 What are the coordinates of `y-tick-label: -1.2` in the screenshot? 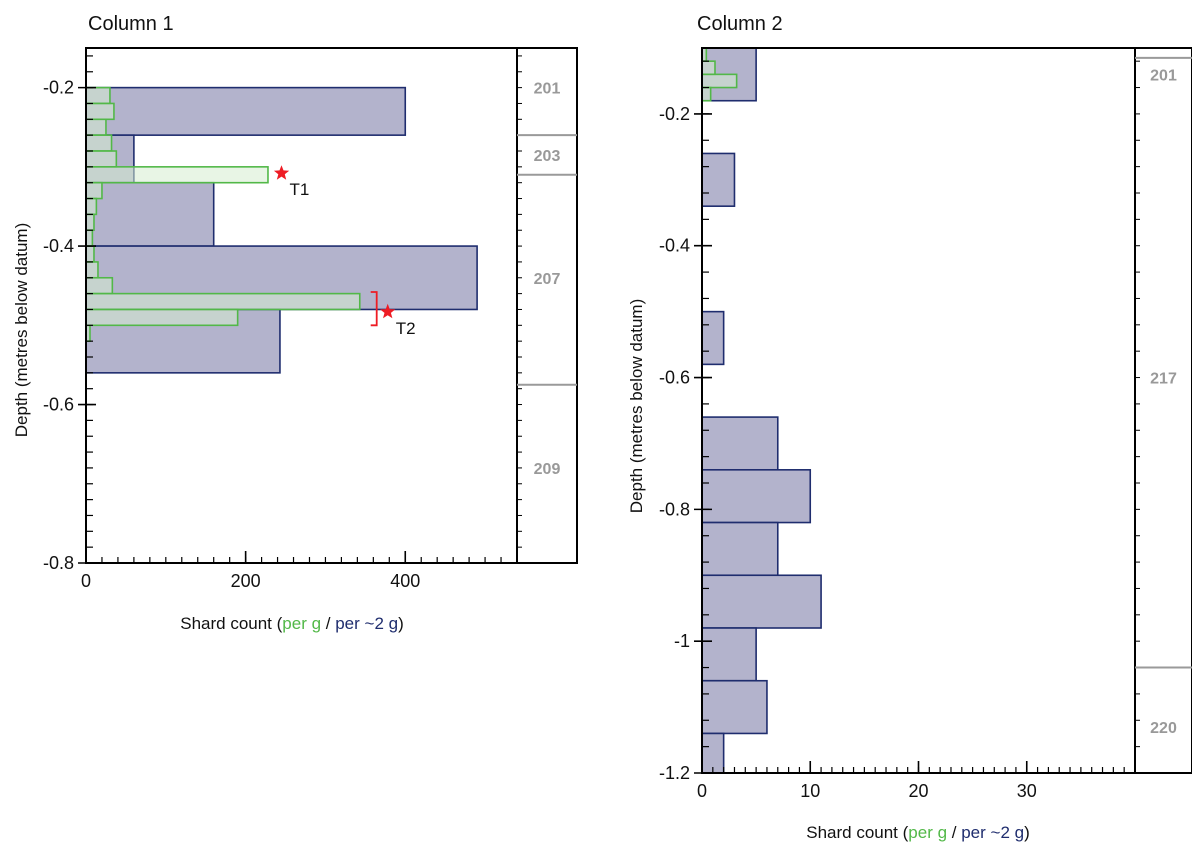 It's located at (674, 773).